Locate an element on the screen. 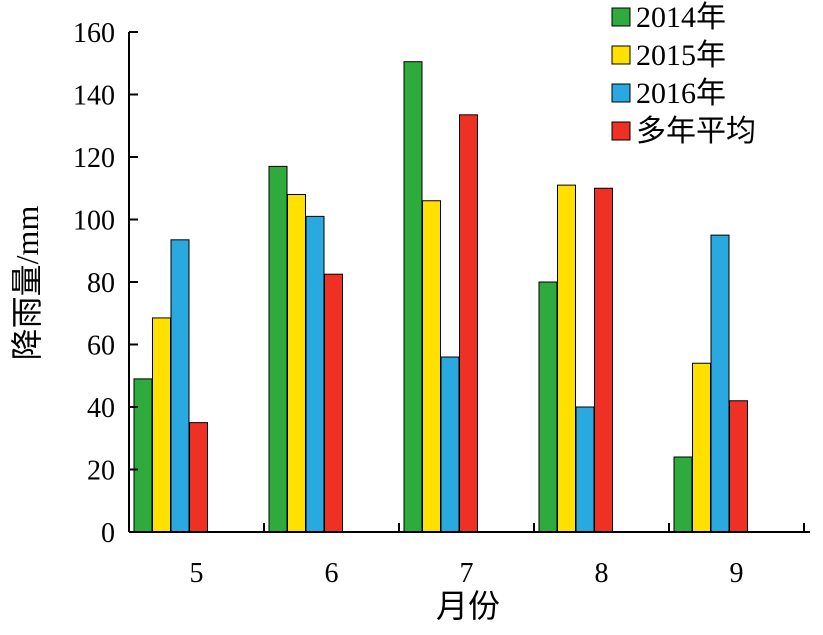 The width and height of the screenshot is (823, 635). x-axis-title: 月份 is located at coordinates (468, 606).